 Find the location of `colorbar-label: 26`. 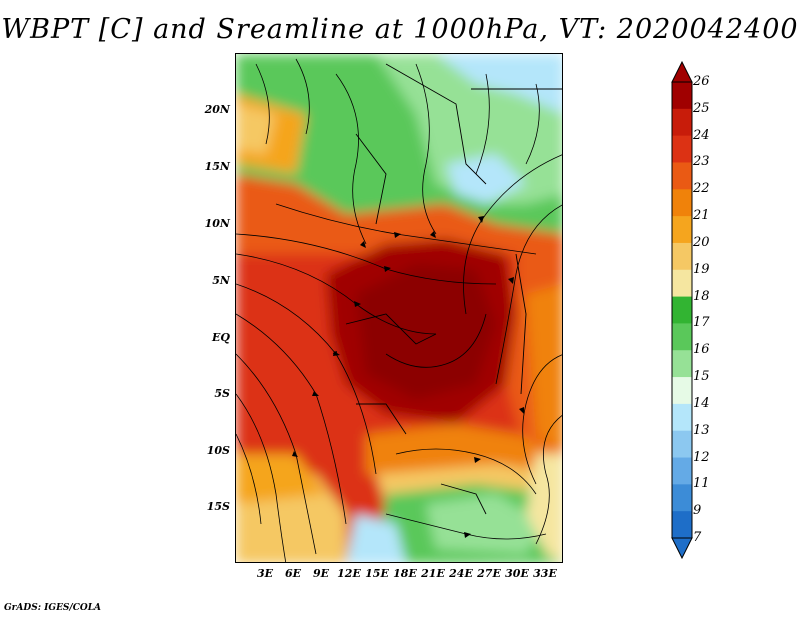

colorbar-label: 26 is located at coordinates (701, 81).